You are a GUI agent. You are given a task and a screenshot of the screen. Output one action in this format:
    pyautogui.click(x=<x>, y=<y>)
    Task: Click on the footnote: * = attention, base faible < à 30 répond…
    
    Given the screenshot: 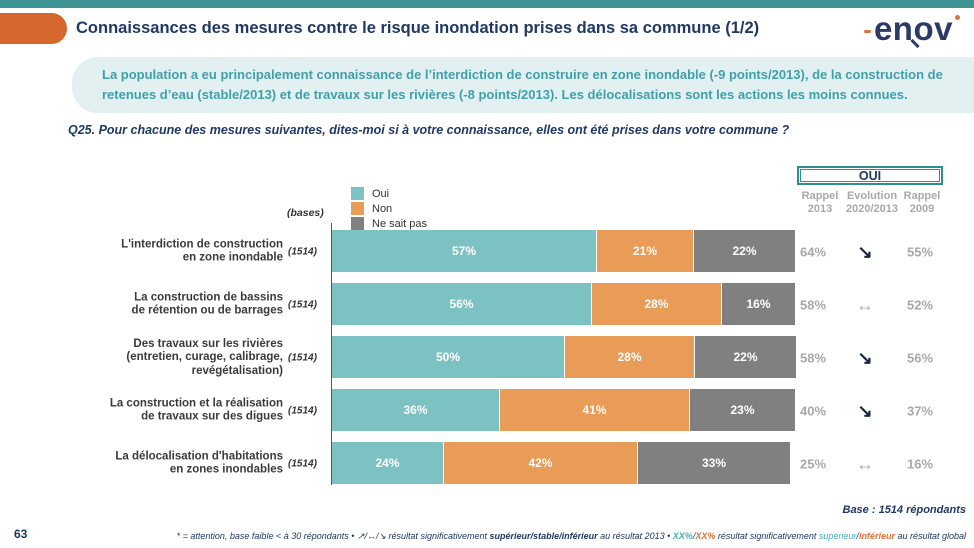 What is the action you would take?
    pyautogui.click(x=571, y=536)
    